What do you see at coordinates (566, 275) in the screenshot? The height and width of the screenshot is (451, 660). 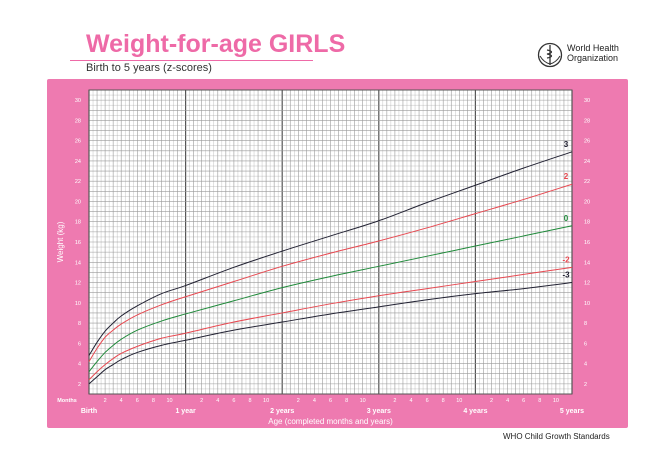 I see `series-label-z-3: -3` at bounding box center [566, 275].